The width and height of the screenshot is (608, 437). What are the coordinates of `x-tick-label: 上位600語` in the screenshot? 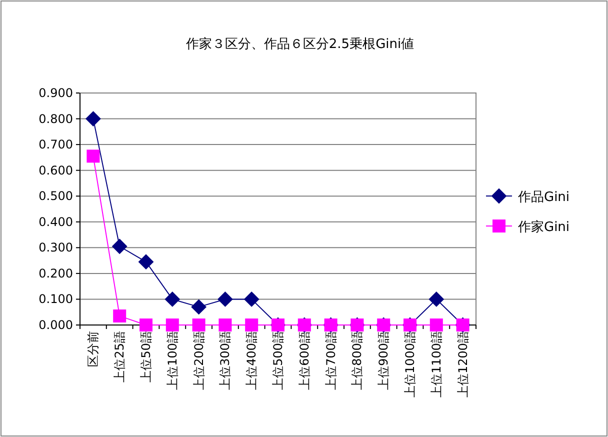 It's located at (304, 360).